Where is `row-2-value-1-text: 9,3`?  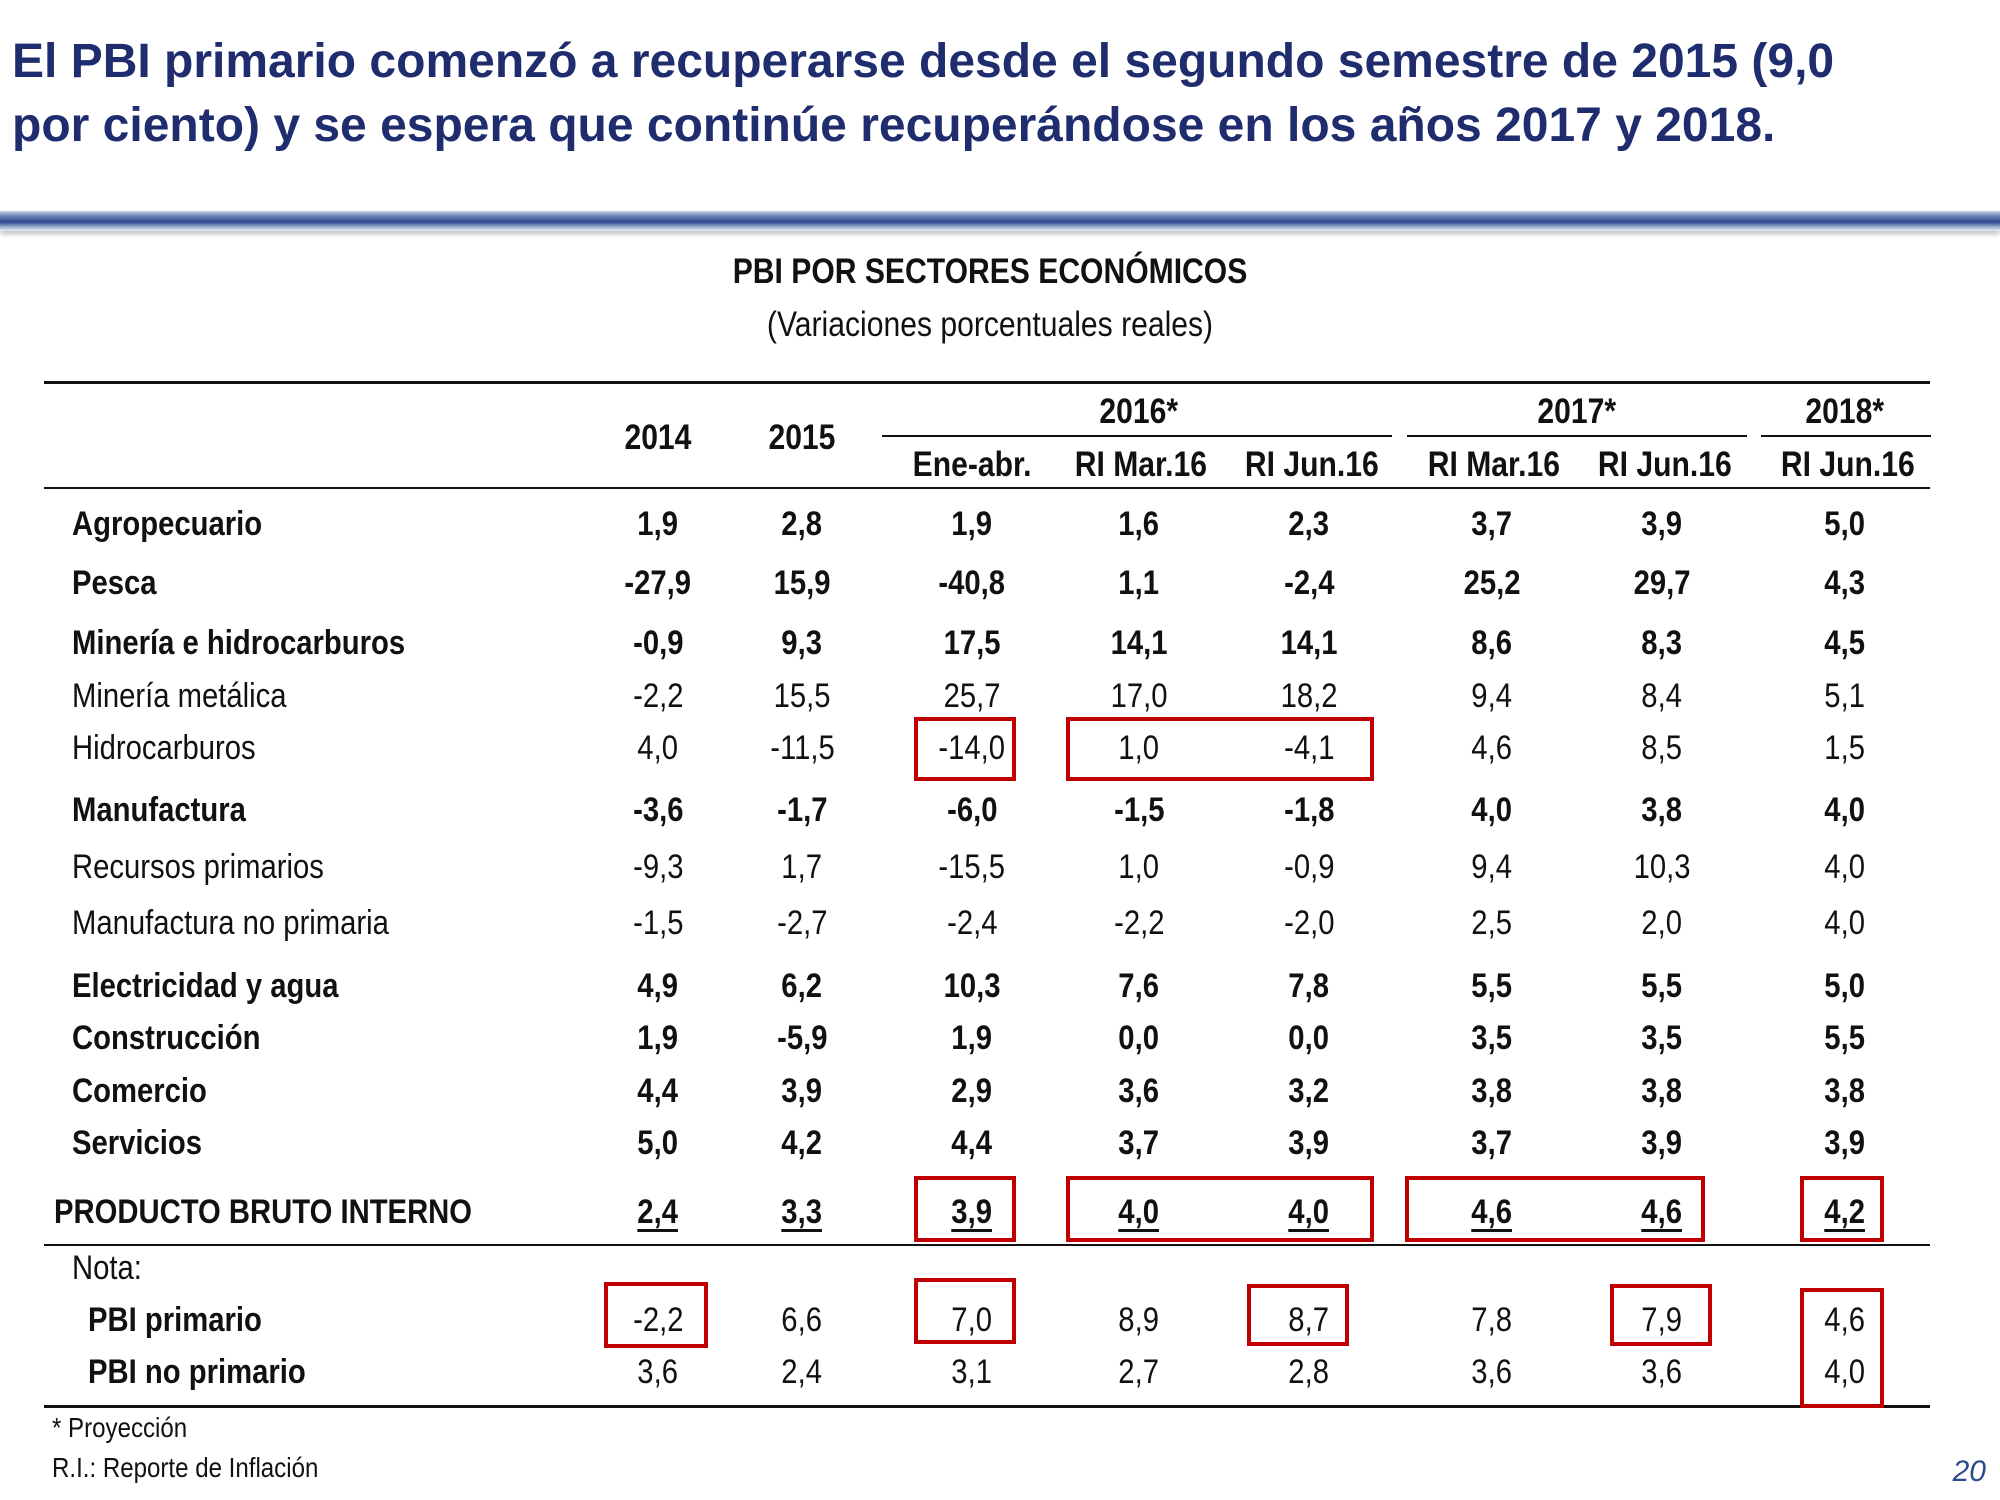 row-2-value-1-text: 9,3 is located at coordinates (802, 643).